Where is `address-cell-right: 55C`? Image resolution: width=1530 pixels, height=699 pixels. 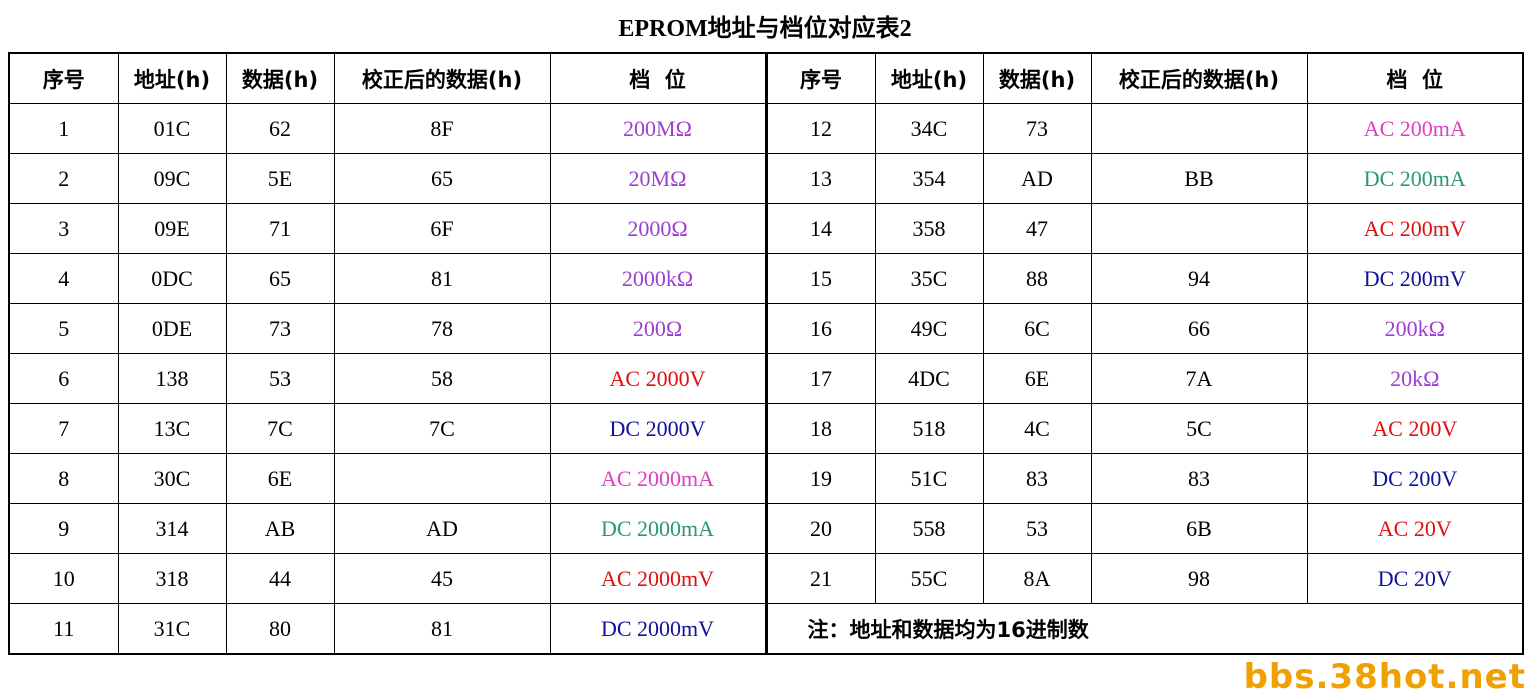 address-cell-right: 55C is located at coordinates (929, 578).